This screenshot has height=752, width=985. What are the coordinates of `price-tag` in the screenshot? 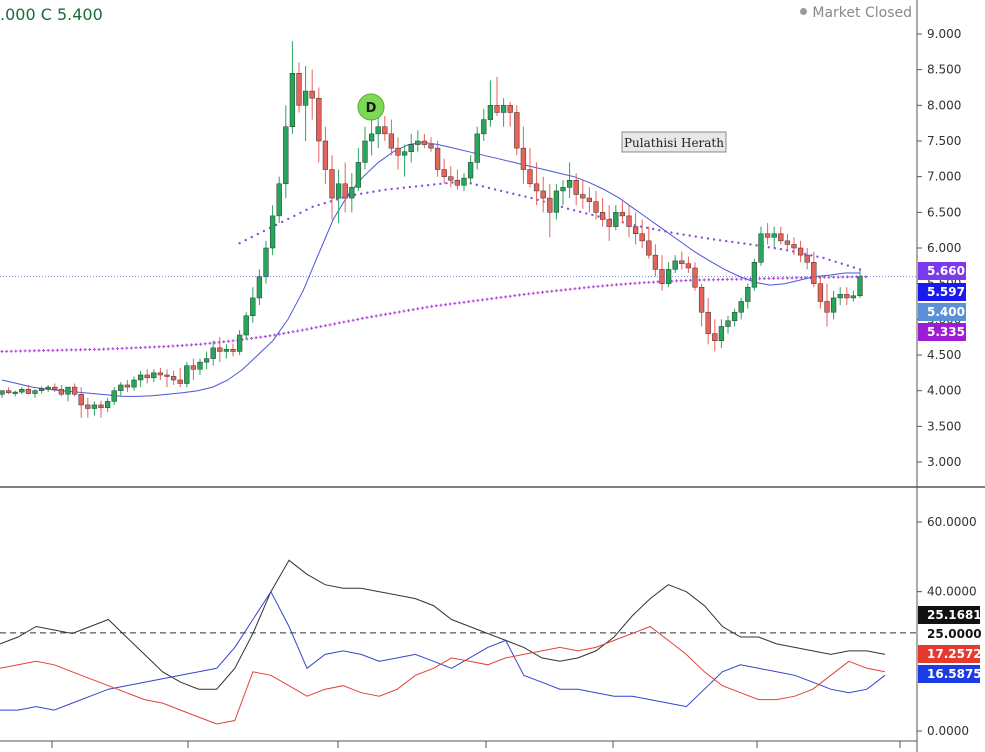 It's located at (942, 312).